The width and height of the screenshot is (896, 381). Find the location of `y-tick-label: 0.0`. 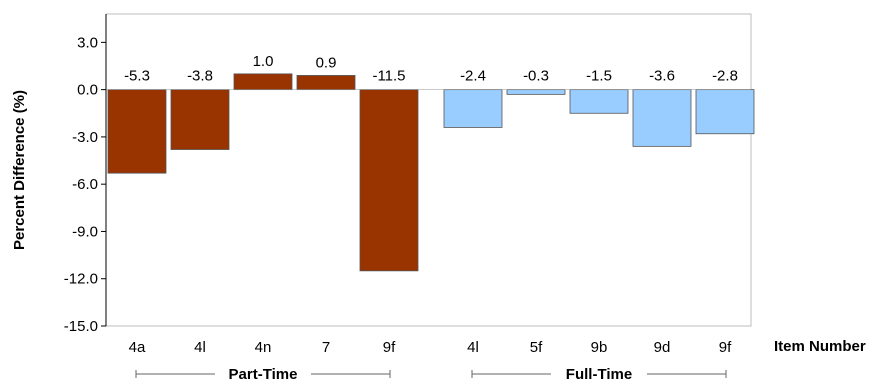

y-tick-label: 0.0 is located at coordinates (87, 90).